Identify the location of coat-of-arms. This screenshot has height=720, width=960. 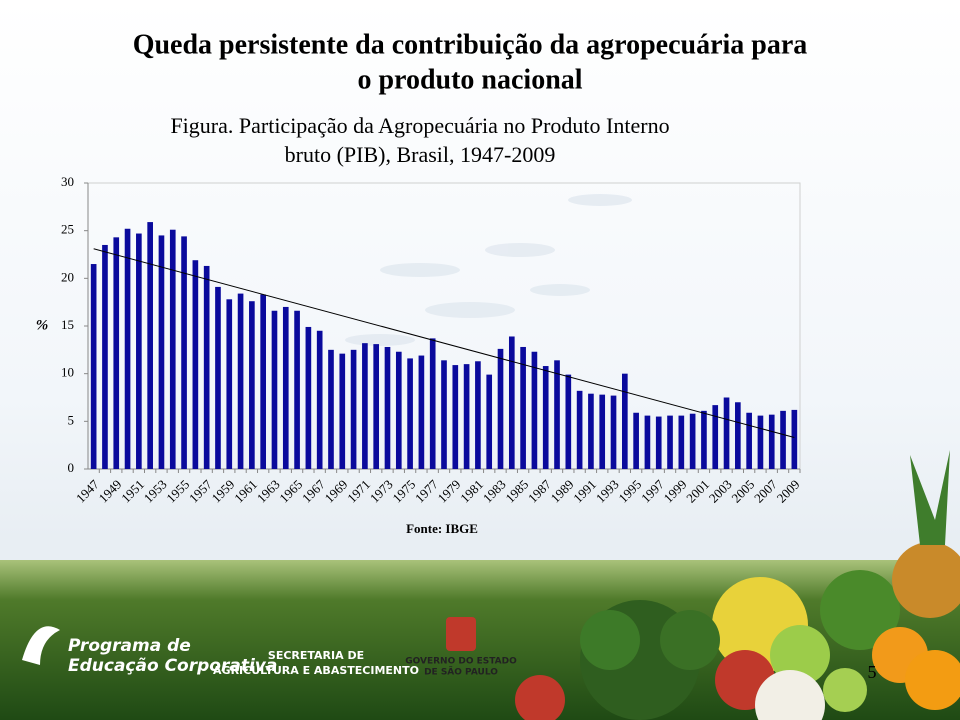
(461, 634).